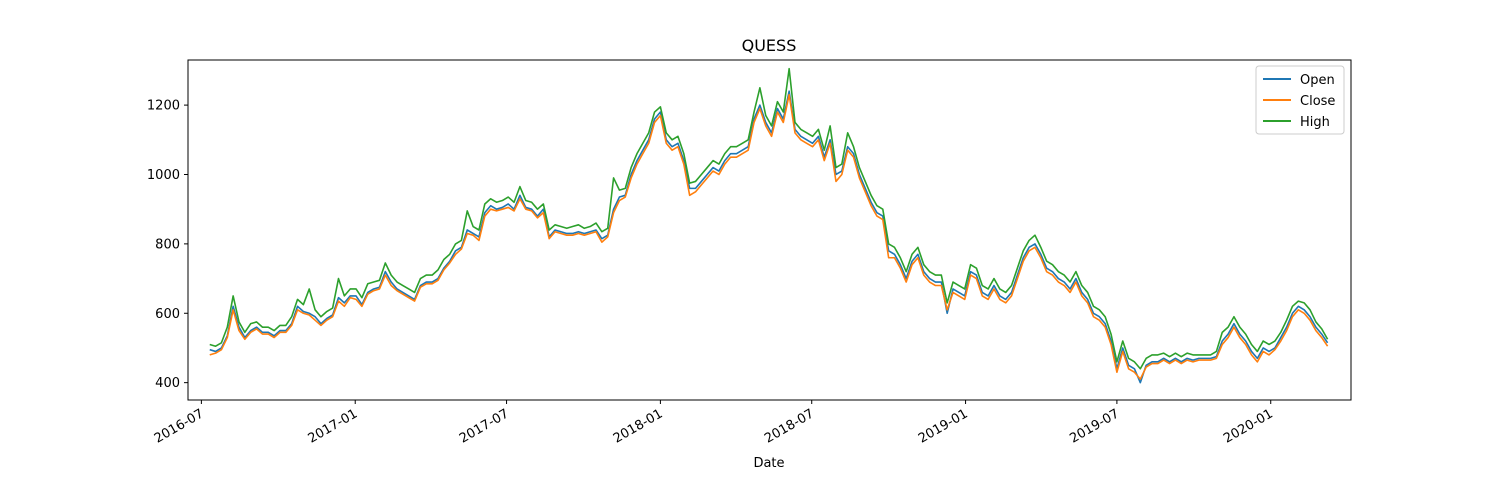  What do you see at coordinates (163, 175) in the screenshot?
I see `y-tick-label: 1000` at bounding box center [163, 175].